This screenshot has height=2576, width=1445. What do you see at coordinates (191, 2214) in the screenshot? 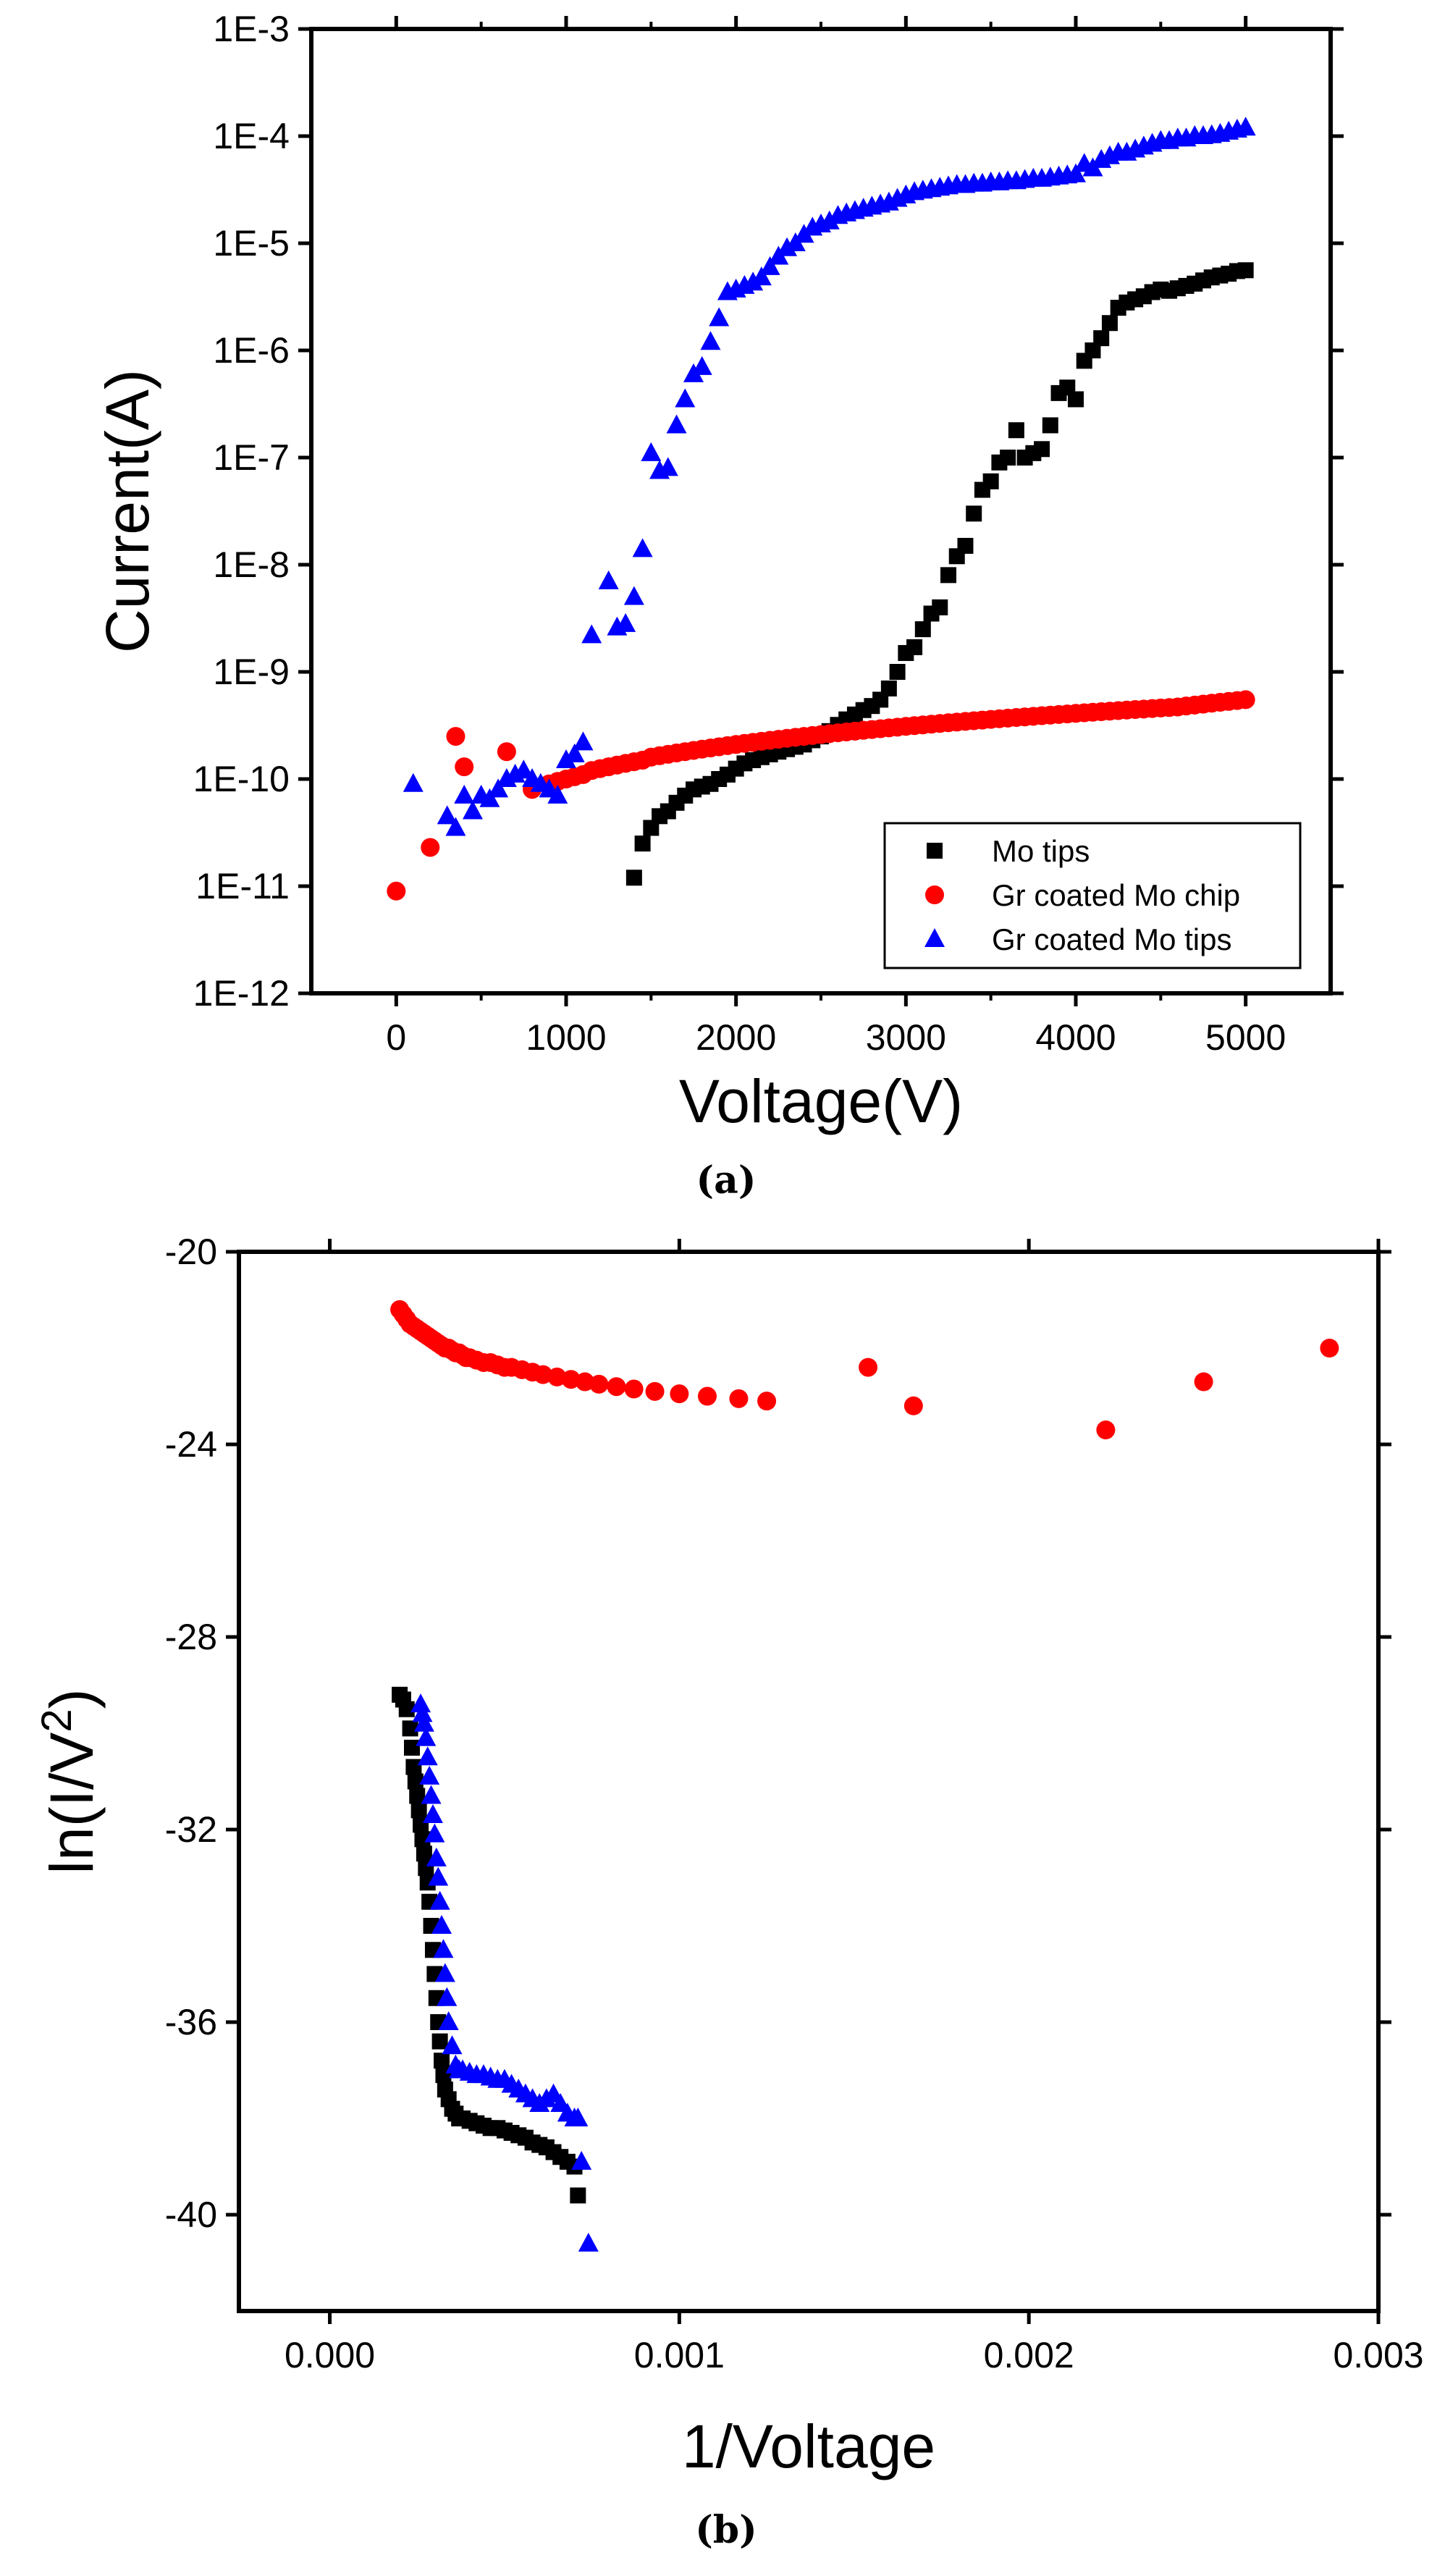
I see `b-ytick-label: -40` at bounding box center [191, 2214].